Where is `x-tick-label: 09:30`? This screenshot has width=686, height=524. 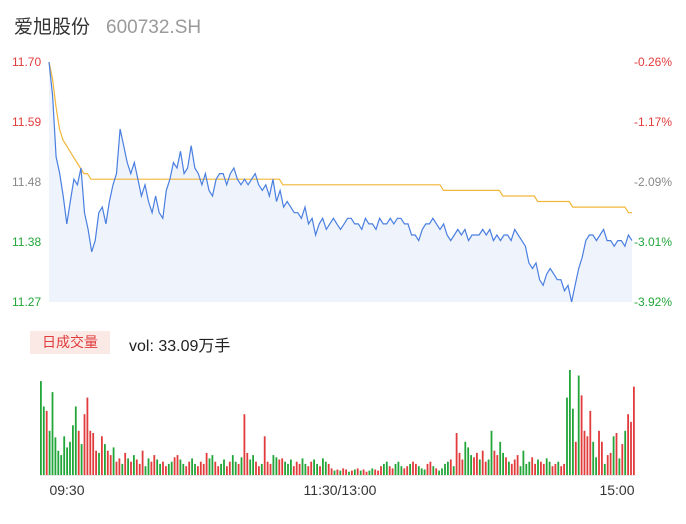
x-tick-label: 09:30 is located at coordinates (66, 490).